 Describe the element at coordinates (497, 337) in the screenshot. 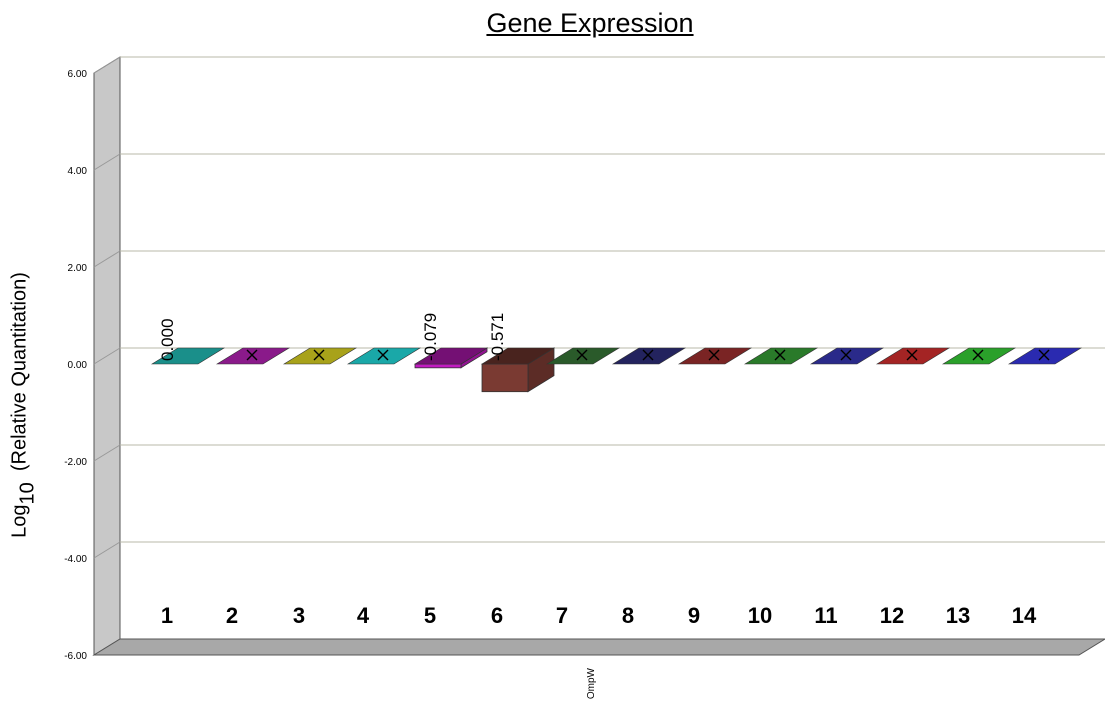

I see `data-label: -0.571` at that location.